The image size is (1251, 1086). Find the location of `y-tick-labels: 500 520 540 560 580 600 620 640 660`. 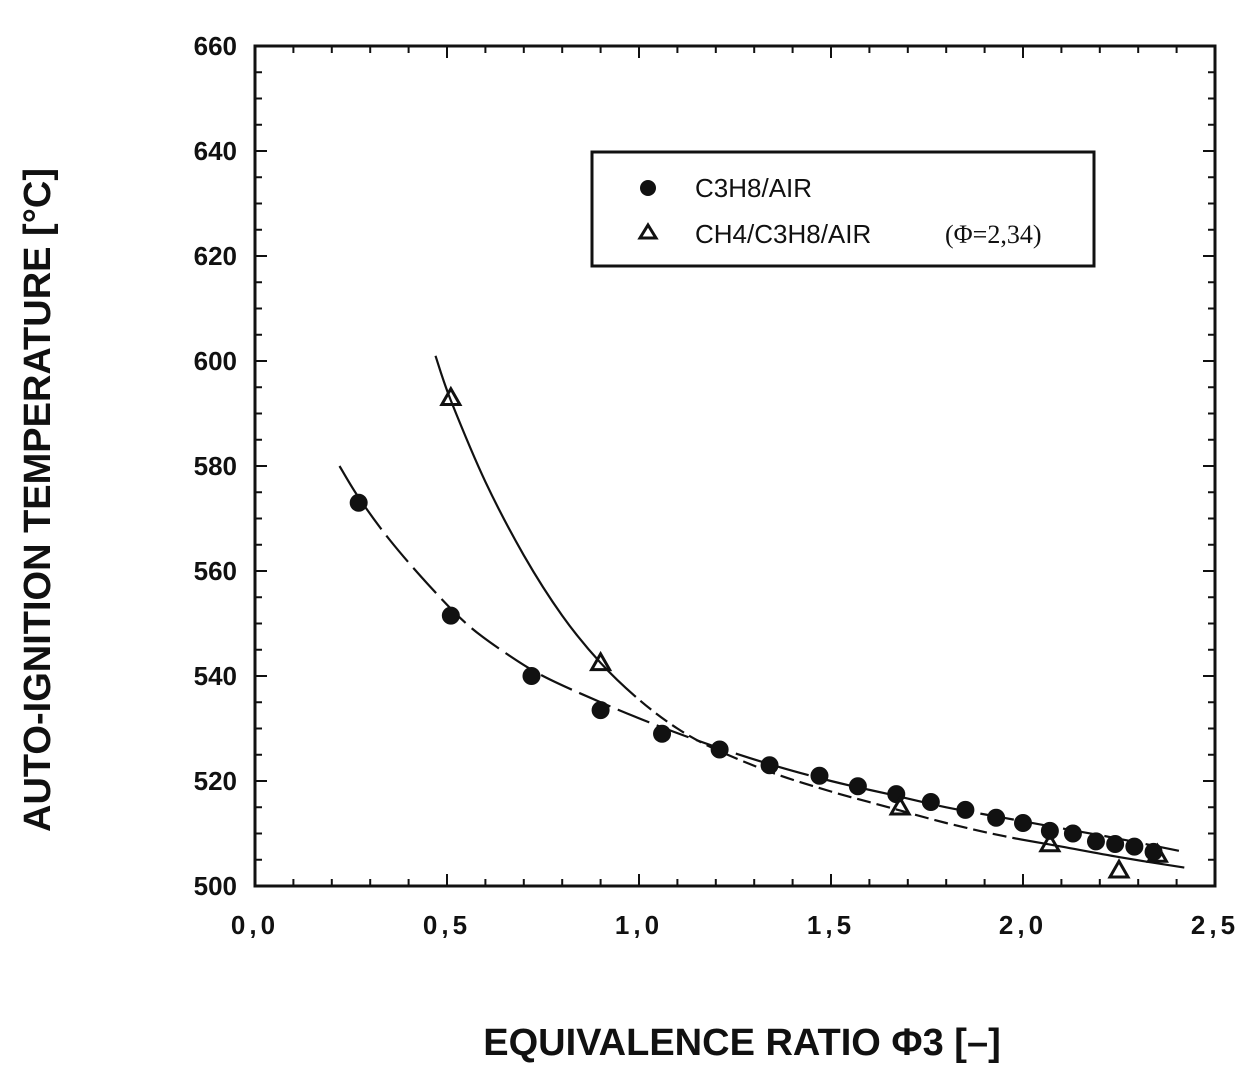

y-tick-labels: 500 520 540 560 580 600 620 640 660 is located at coordinates (215, 466).